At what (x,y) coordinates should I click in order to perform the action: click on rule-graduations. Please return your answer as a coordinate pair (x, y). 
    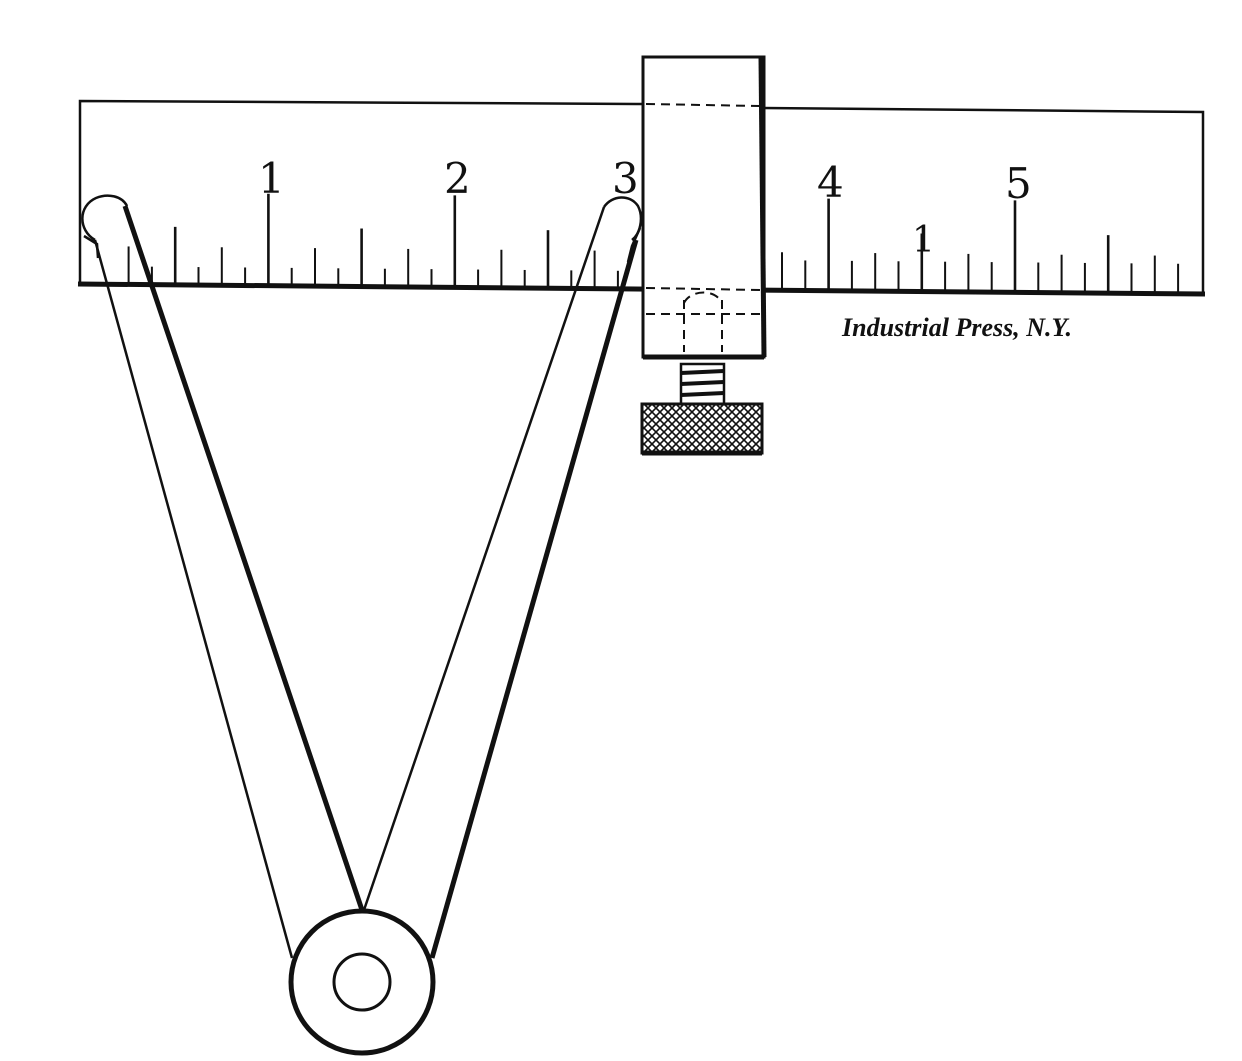
    Looking at the image, I should click on (653, 243).